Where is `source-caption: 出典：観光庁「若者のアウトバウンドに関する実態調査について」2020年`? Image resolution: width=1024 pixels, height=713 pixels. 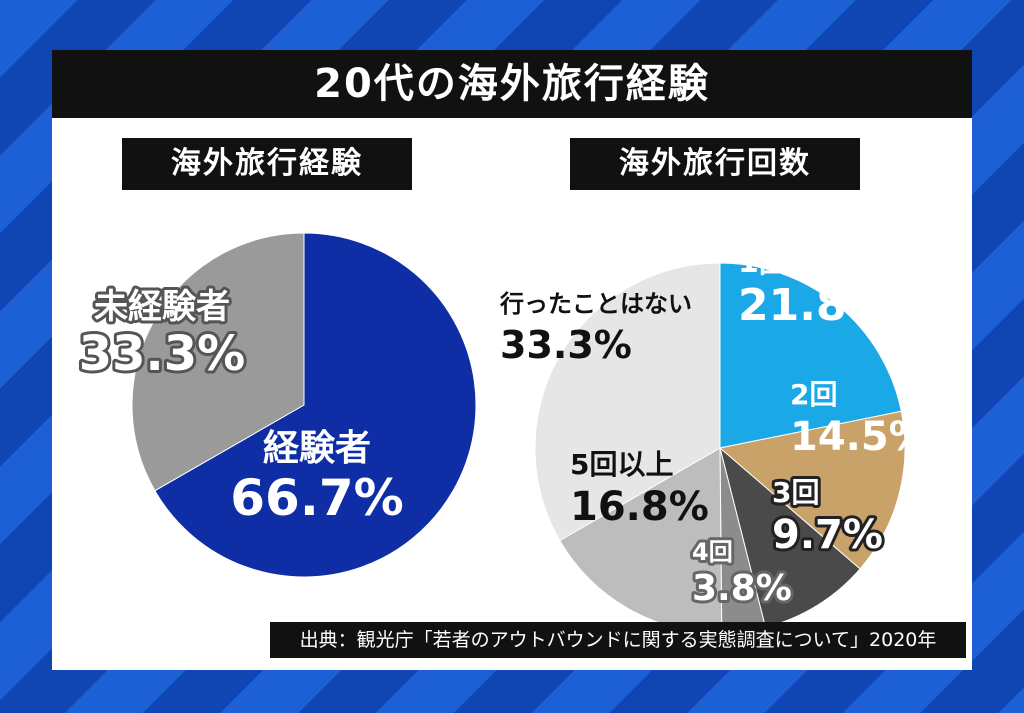 source-caption: 出典：観光庁「若者のアウトバウンドに関する実態調査について」2020年 is located at coordinates (618, 640).